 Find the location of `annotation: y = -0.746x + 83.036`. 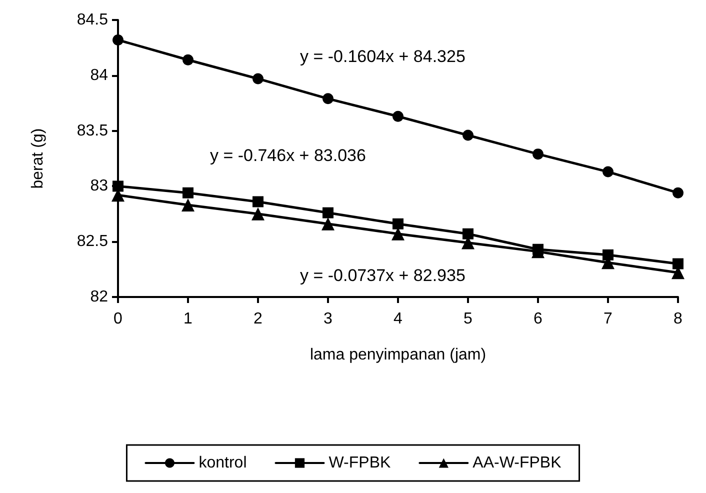

annotation: y = -0.746x + 83.036 is located at coordinates (288, 155).